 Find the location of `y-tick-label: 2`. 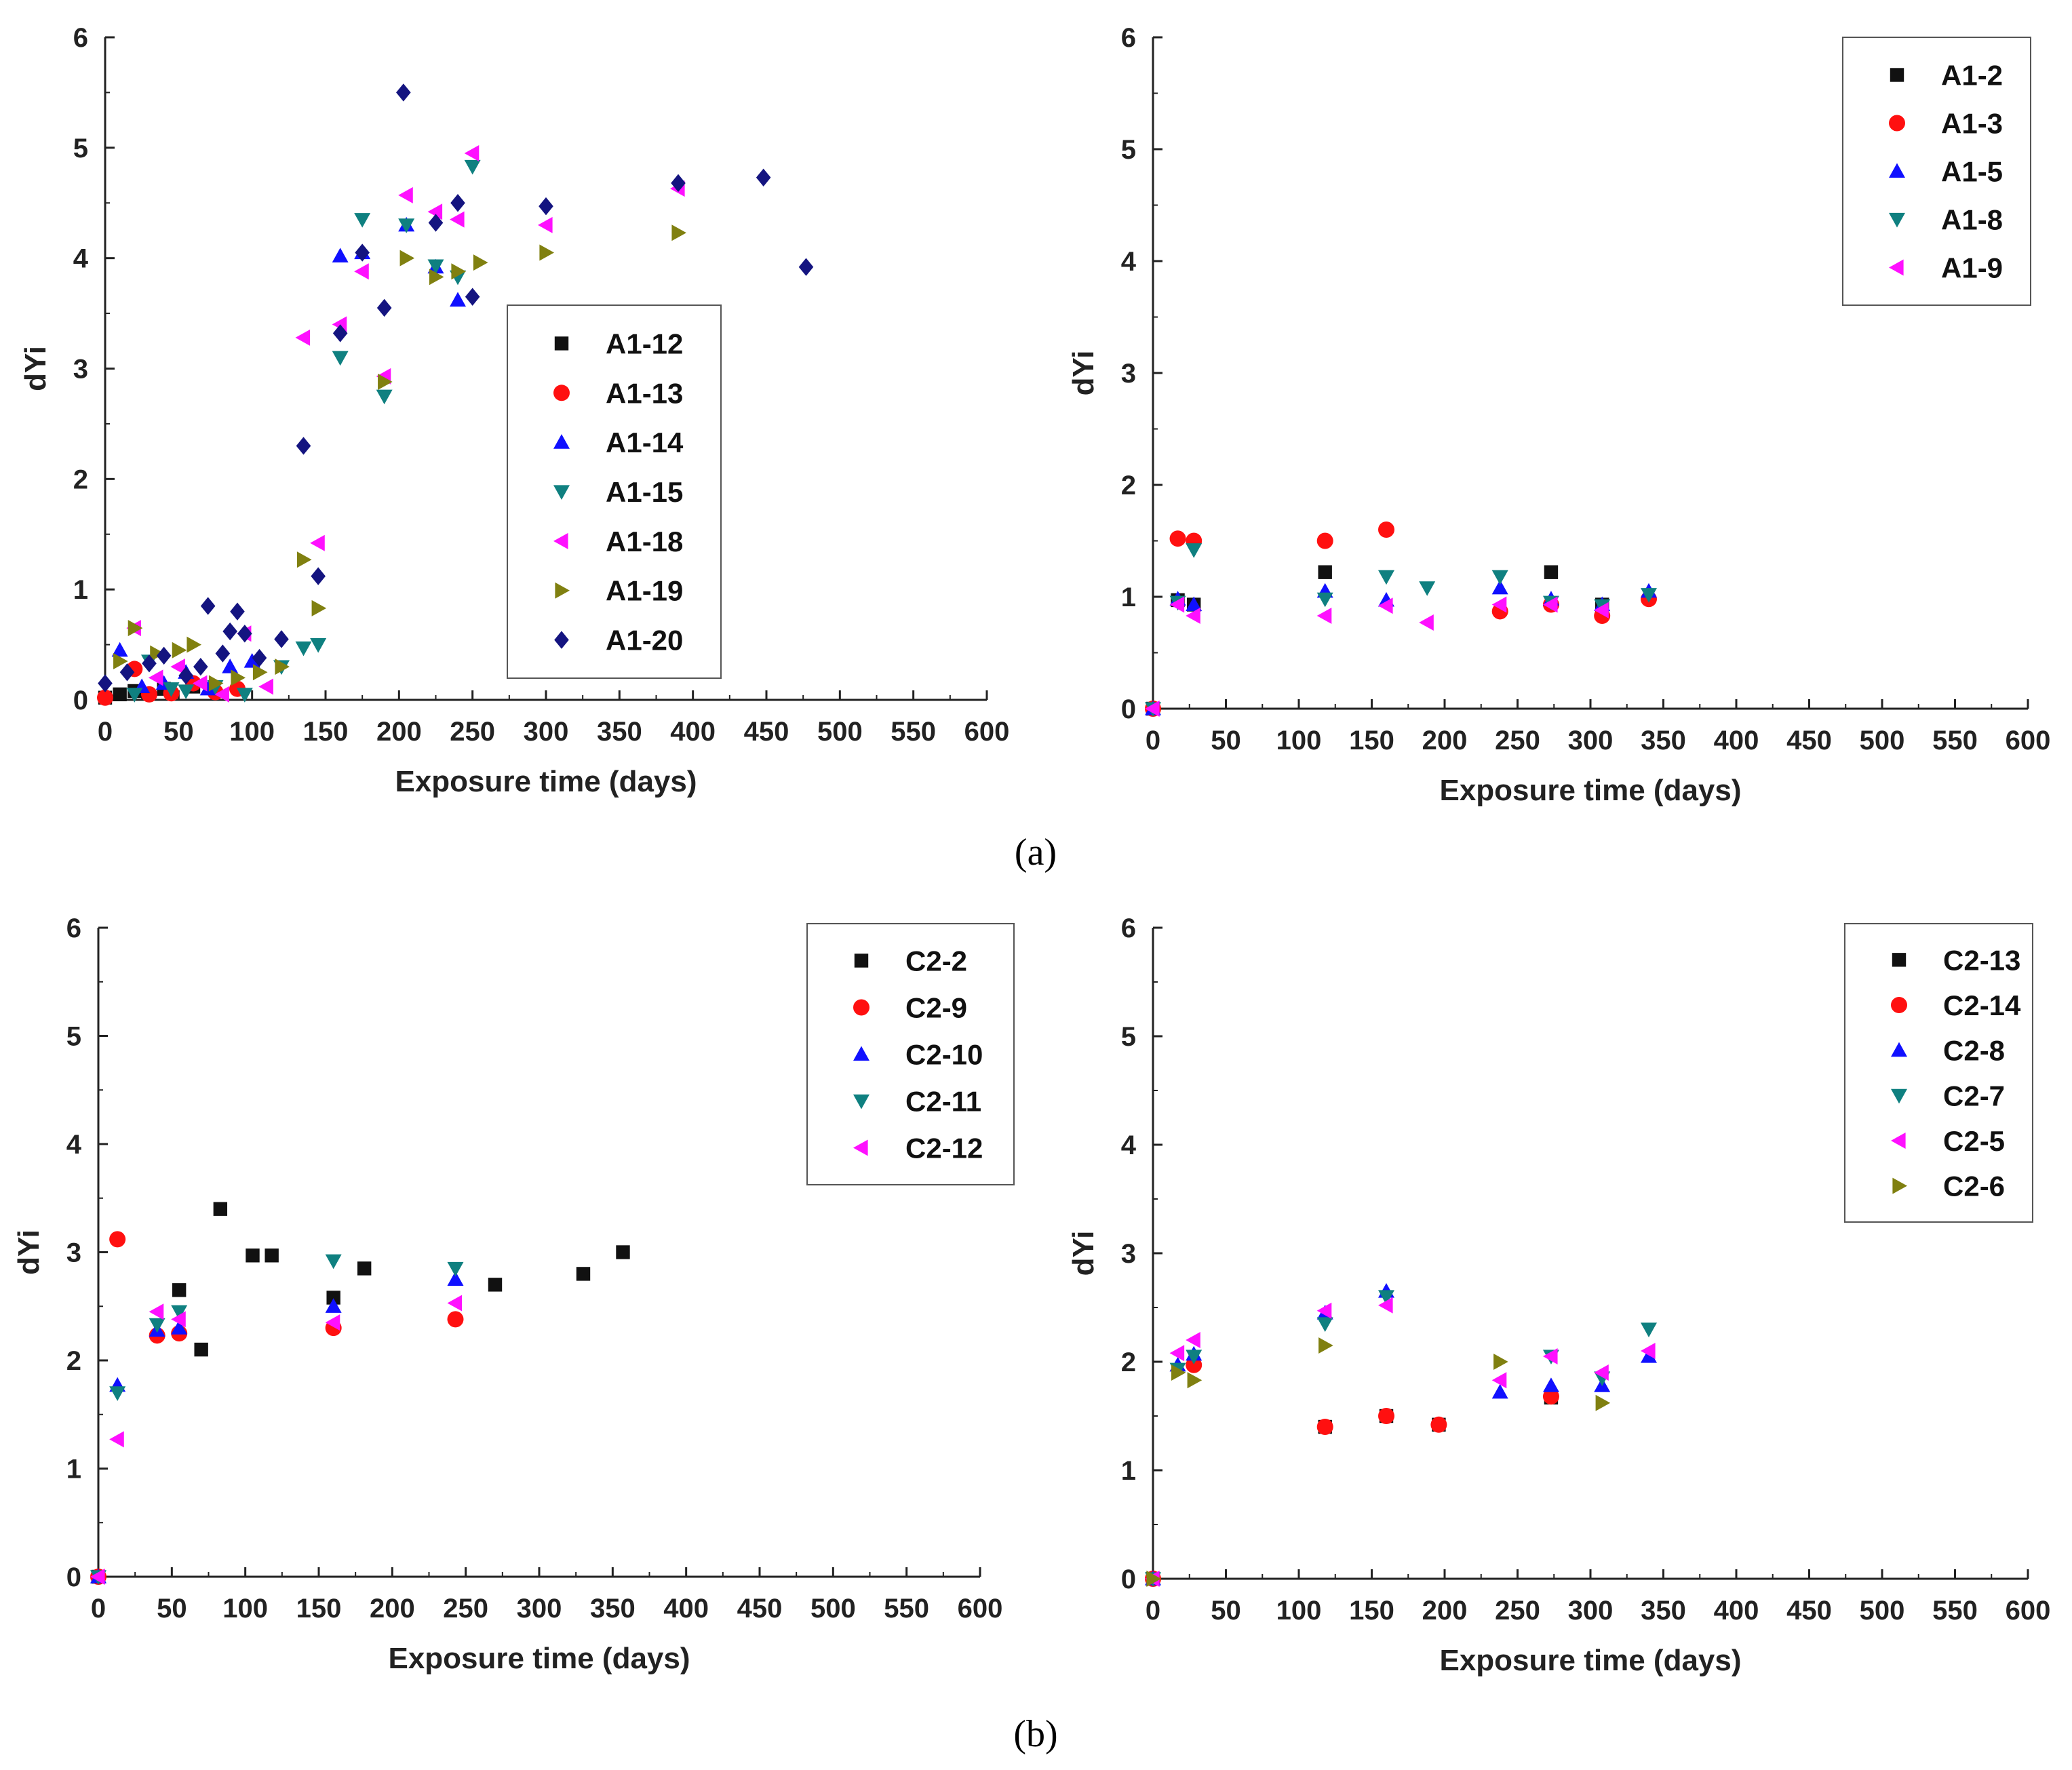

y-tick-label: 2 is located at coordinates (1128, 485).